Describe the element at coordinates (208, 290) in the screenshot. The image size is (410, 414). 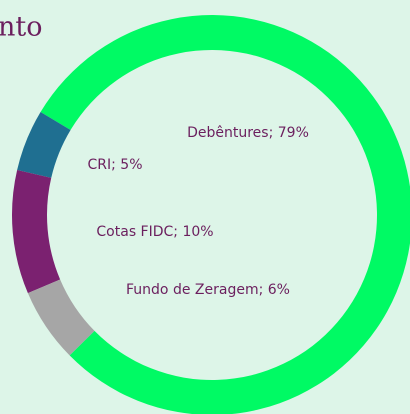
I see `slice-label: Fundo de Zeragem; 6%` at that location.